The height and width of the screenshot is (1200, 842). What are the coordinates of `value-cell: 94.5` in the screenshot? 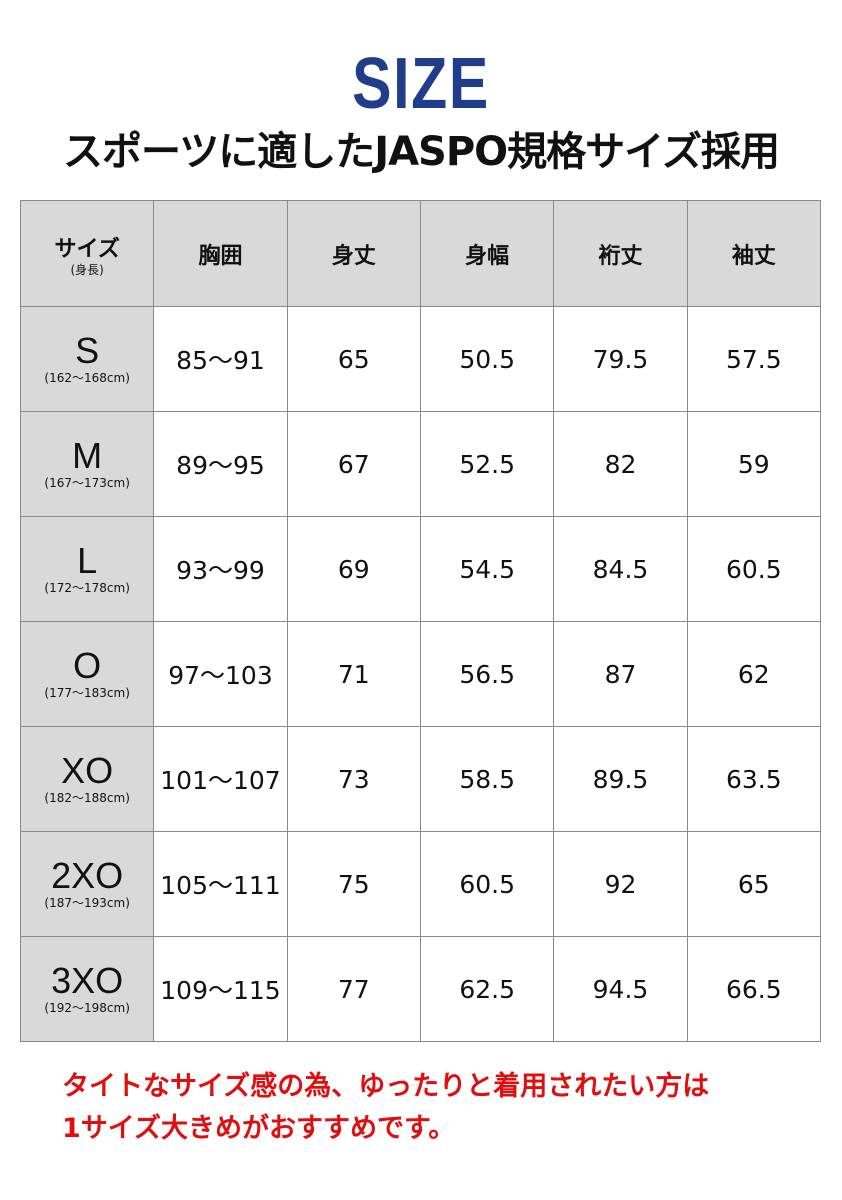 It's located at (620, 989).